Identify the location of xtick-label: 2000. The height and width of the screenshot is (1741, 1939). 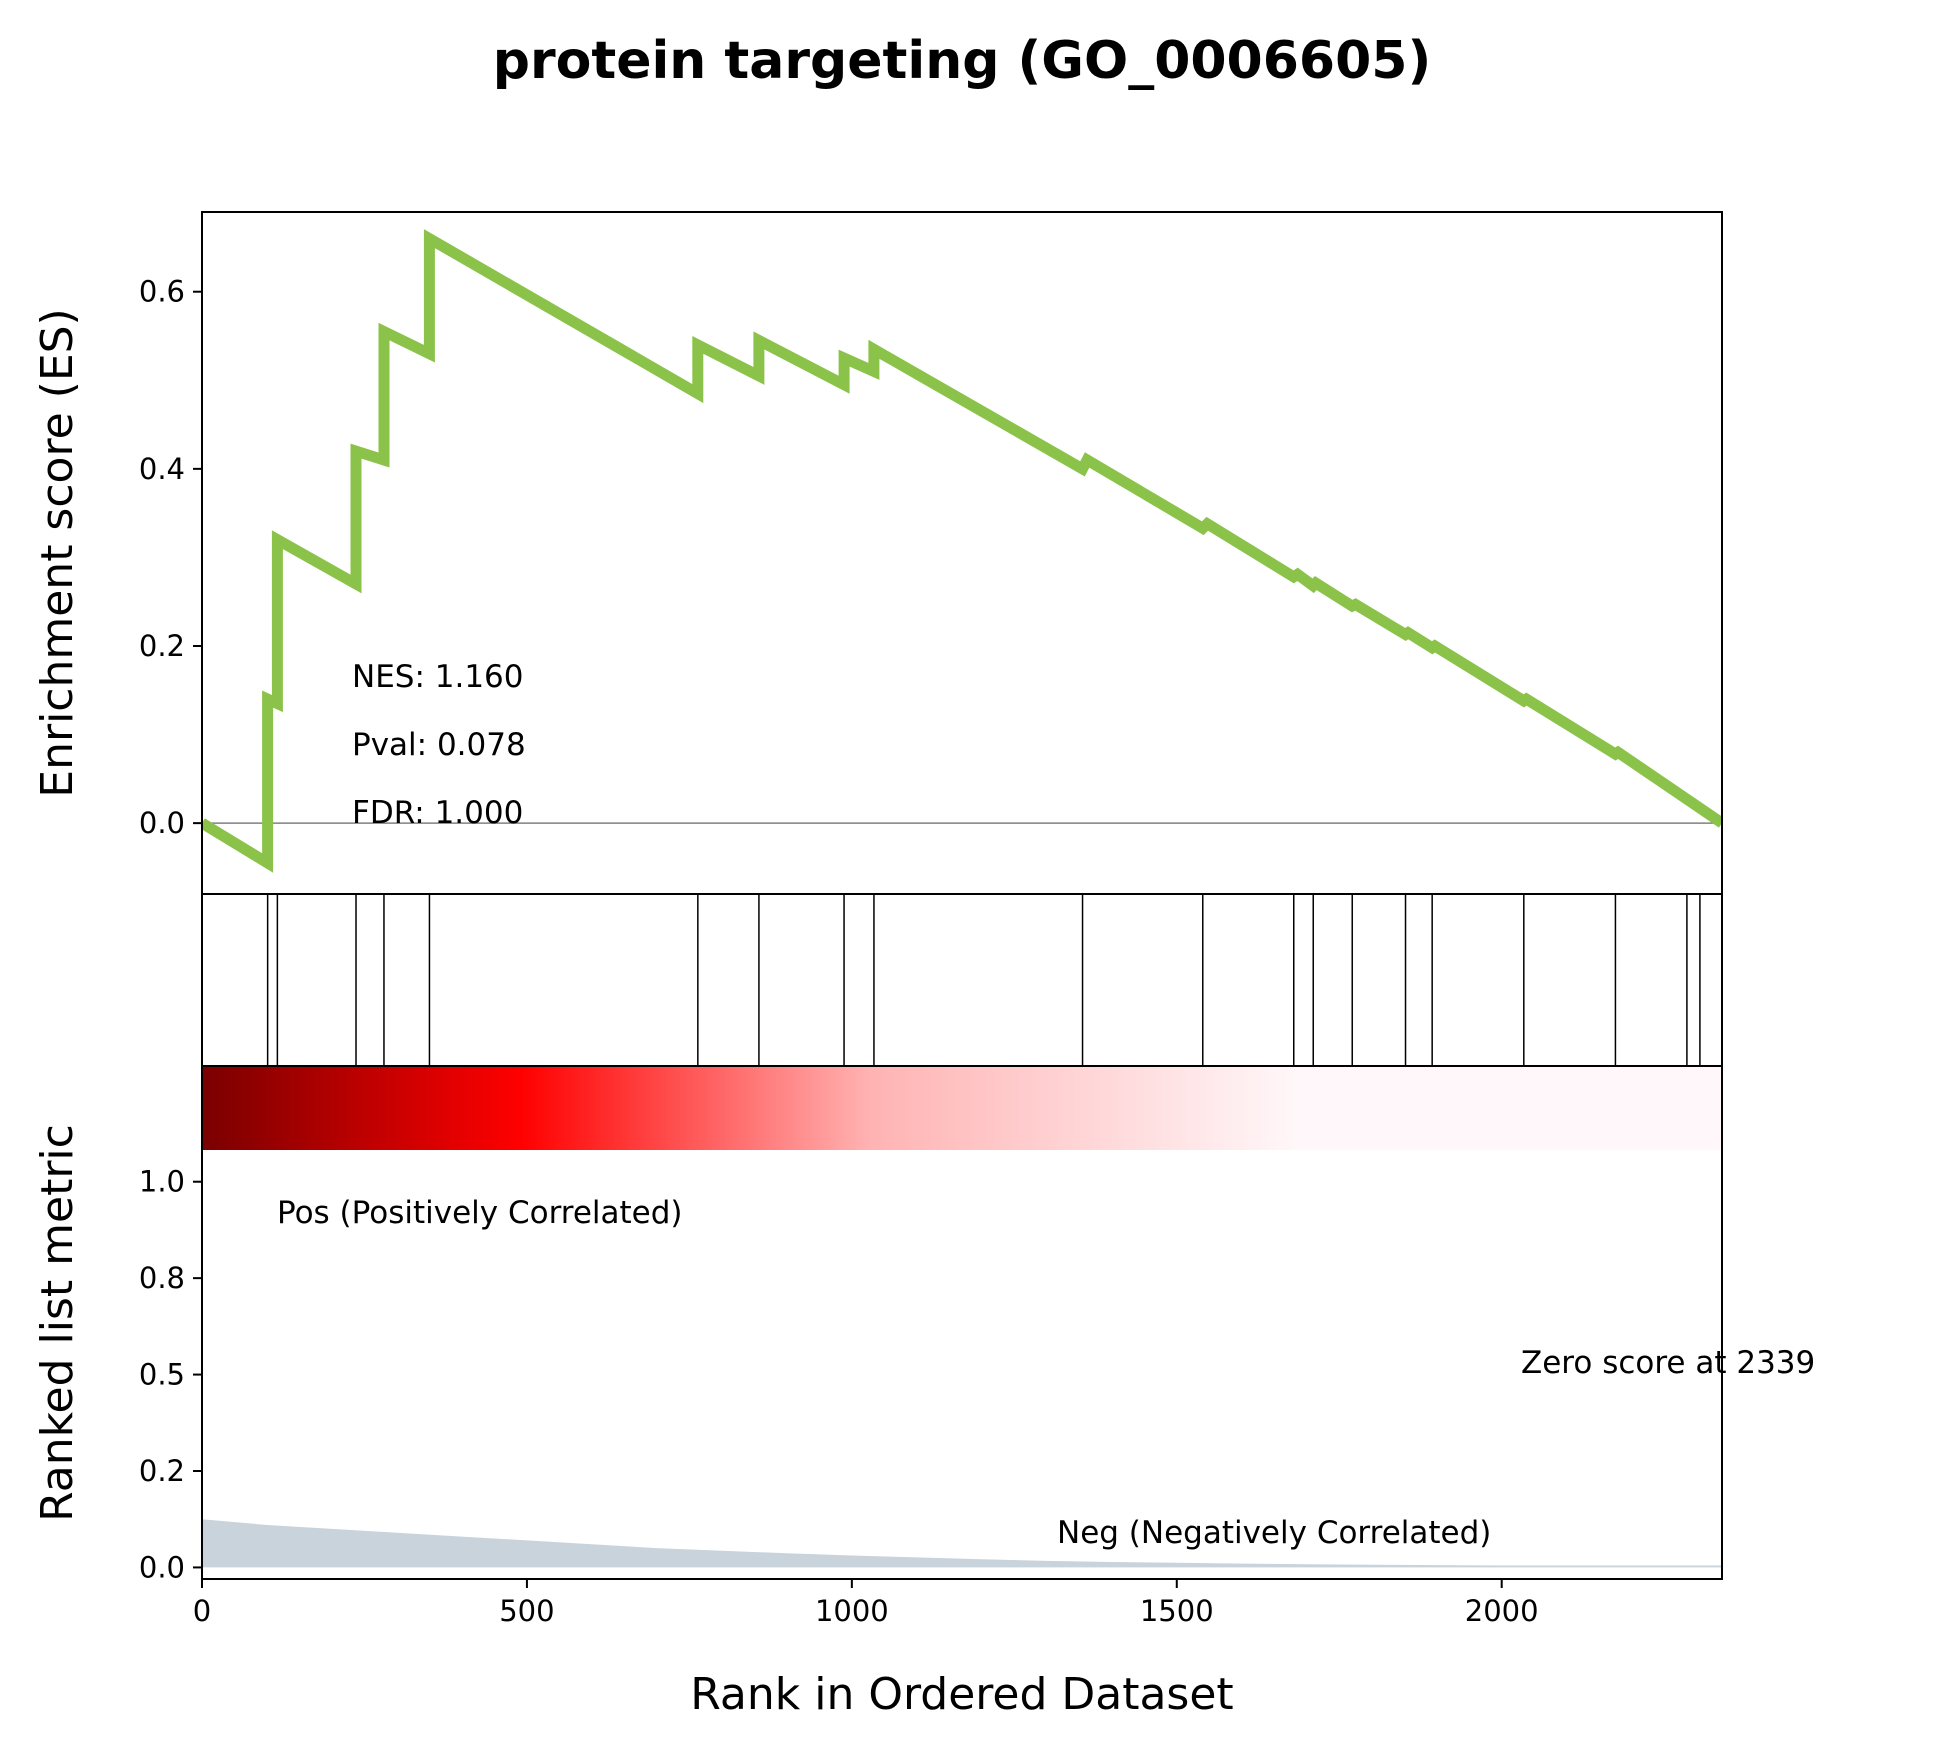
(1502, 1611).